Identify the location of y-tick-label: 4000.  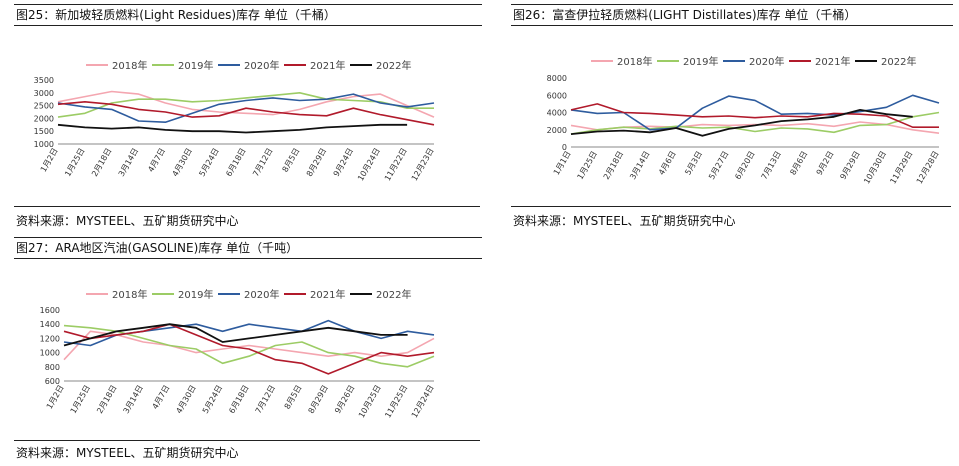
(557, 113).